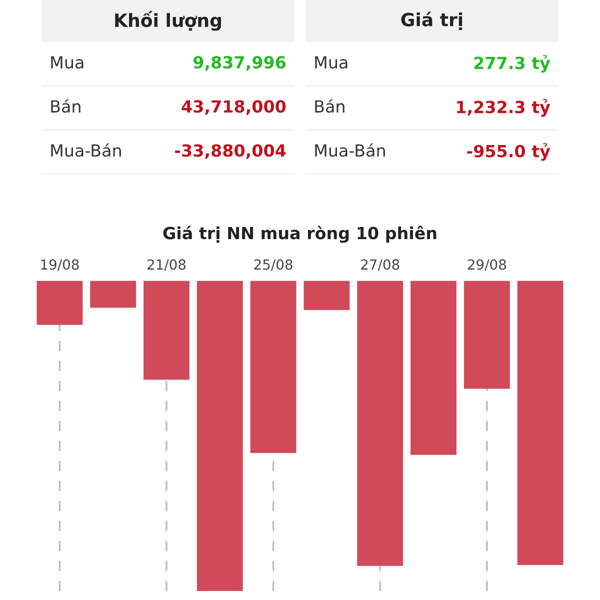 Image resolution: width=600 pixels, height=600 pixels. What do you see at coordinates (380, 265) in the screenshot?
I see `x-tick-label: 27/08` at bounding box center [380, 265].